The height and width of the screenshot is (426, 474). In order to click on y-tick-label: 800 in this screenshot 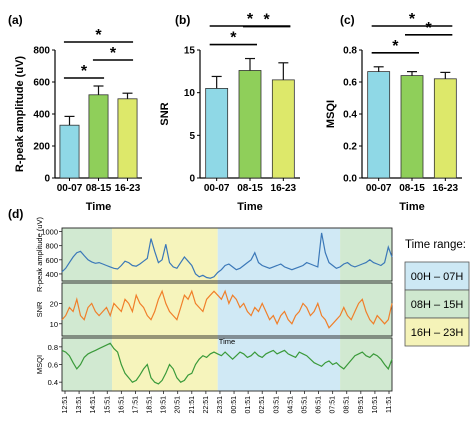, I will do `click(51, 246)`.